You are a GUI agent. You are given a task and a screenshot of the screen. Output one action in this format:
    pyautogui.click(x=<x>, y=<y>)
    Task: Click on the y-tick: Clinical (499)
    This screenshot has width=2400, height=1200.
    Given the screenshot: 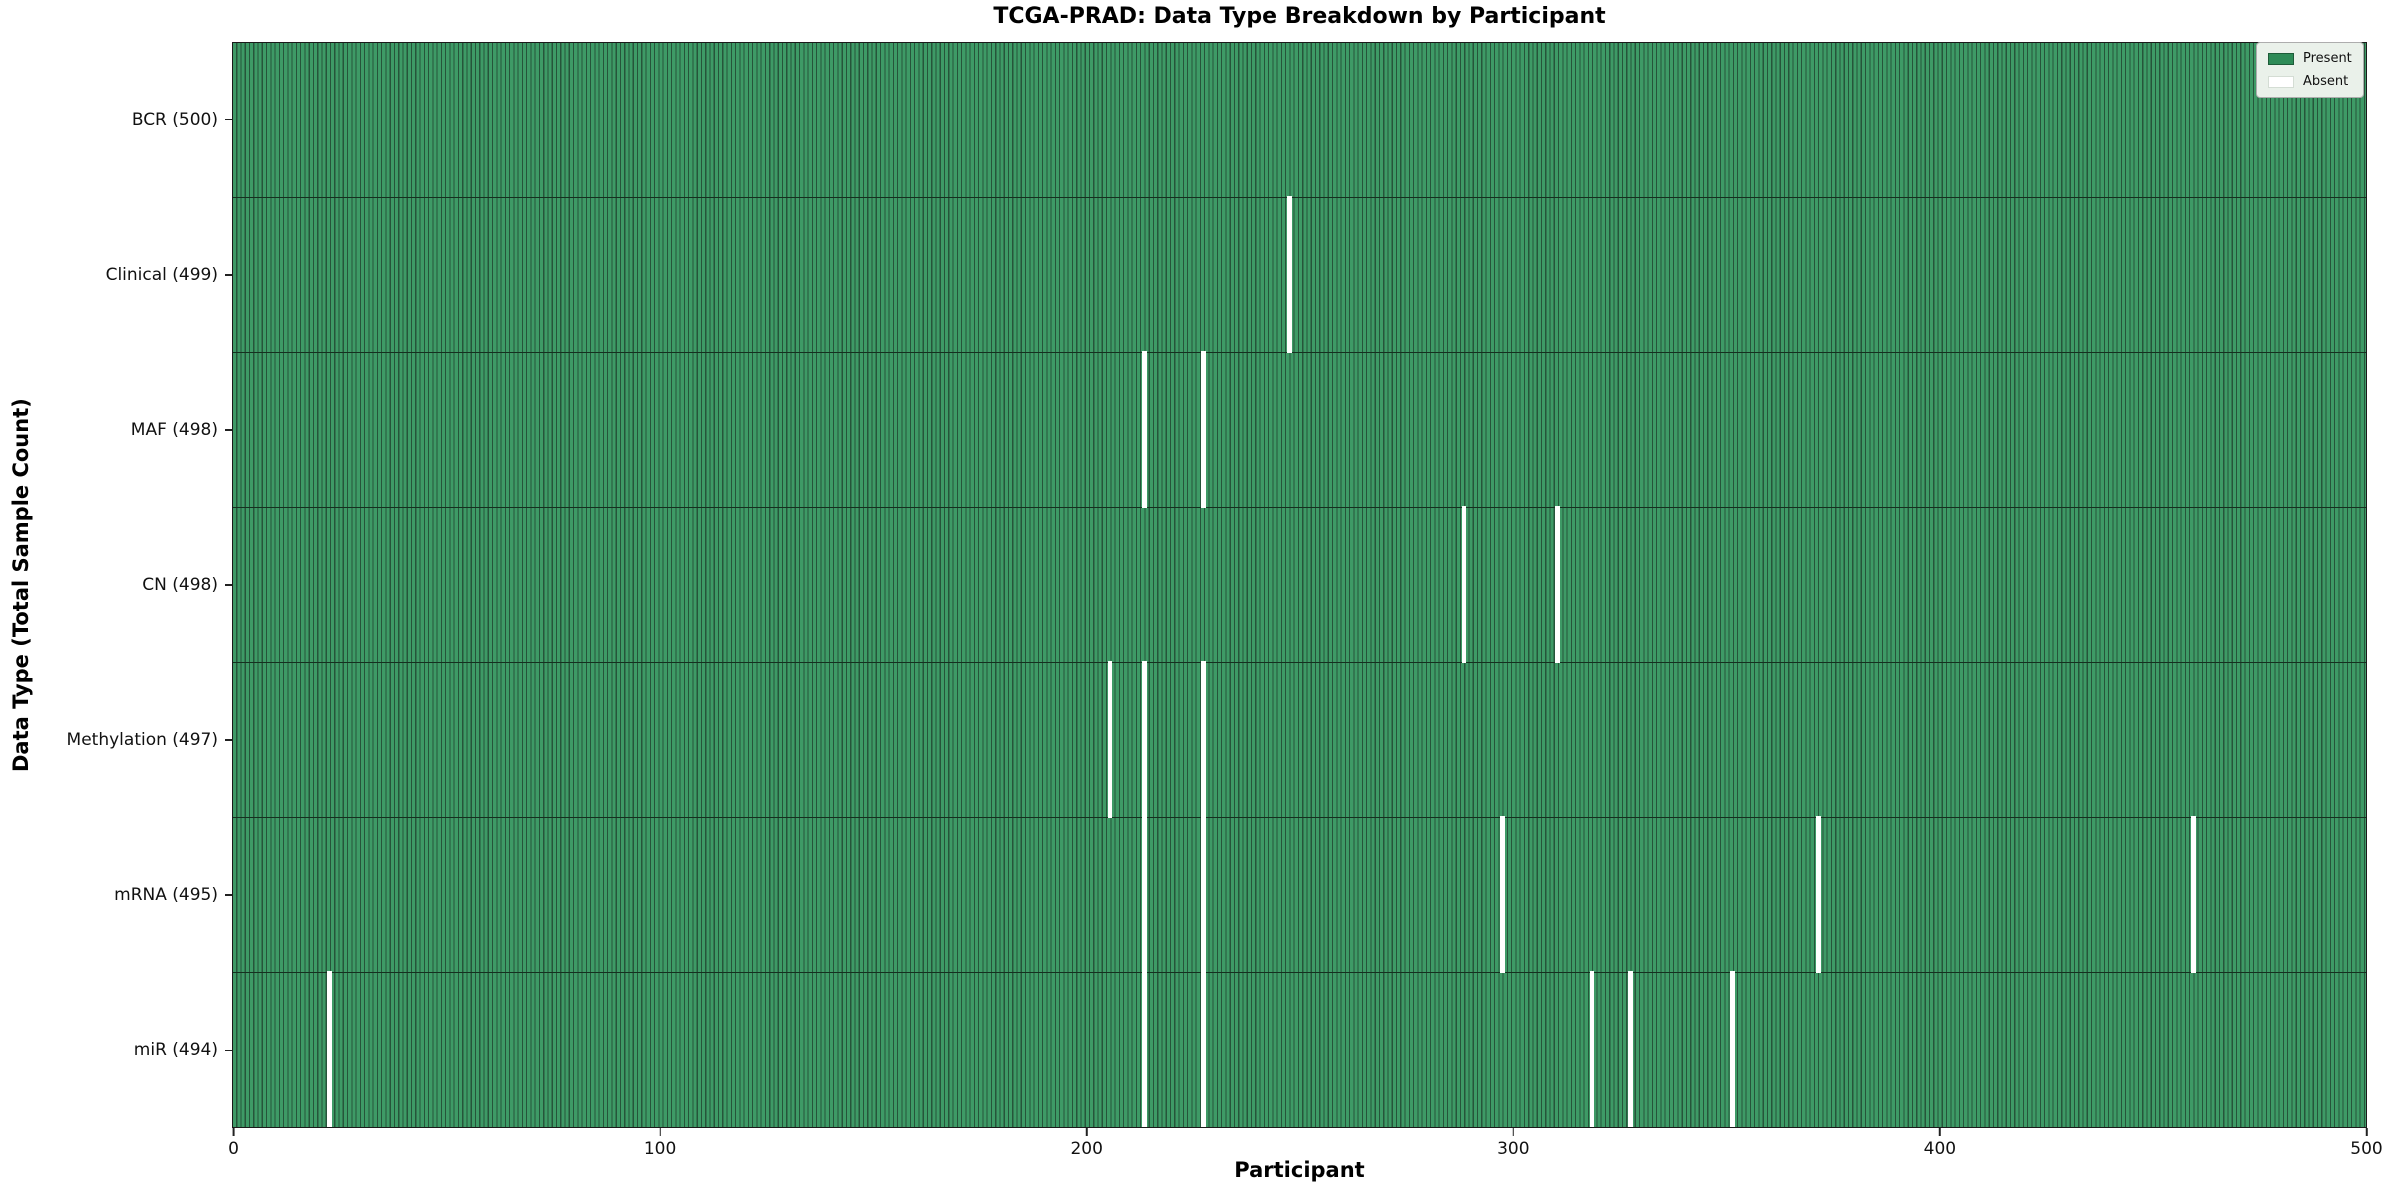 What is the action you would take?
    pyautogui.click(x=116, y=274)
    